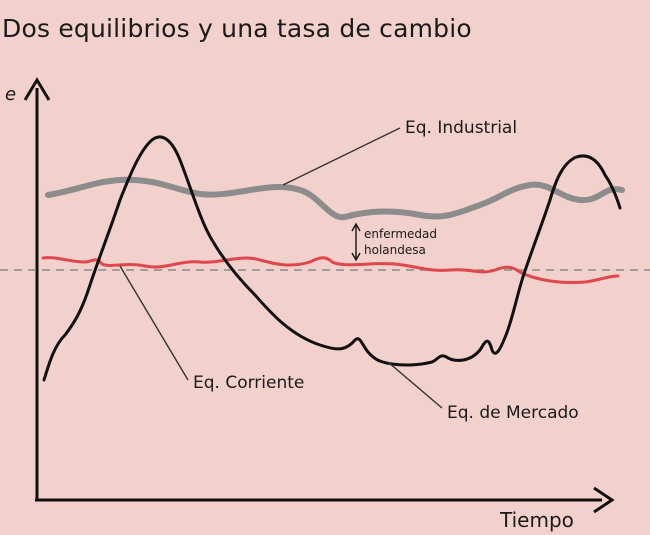 The image size is (650, 535). I want to click on annotation-holandesa: holandesa, so click(395, 250).